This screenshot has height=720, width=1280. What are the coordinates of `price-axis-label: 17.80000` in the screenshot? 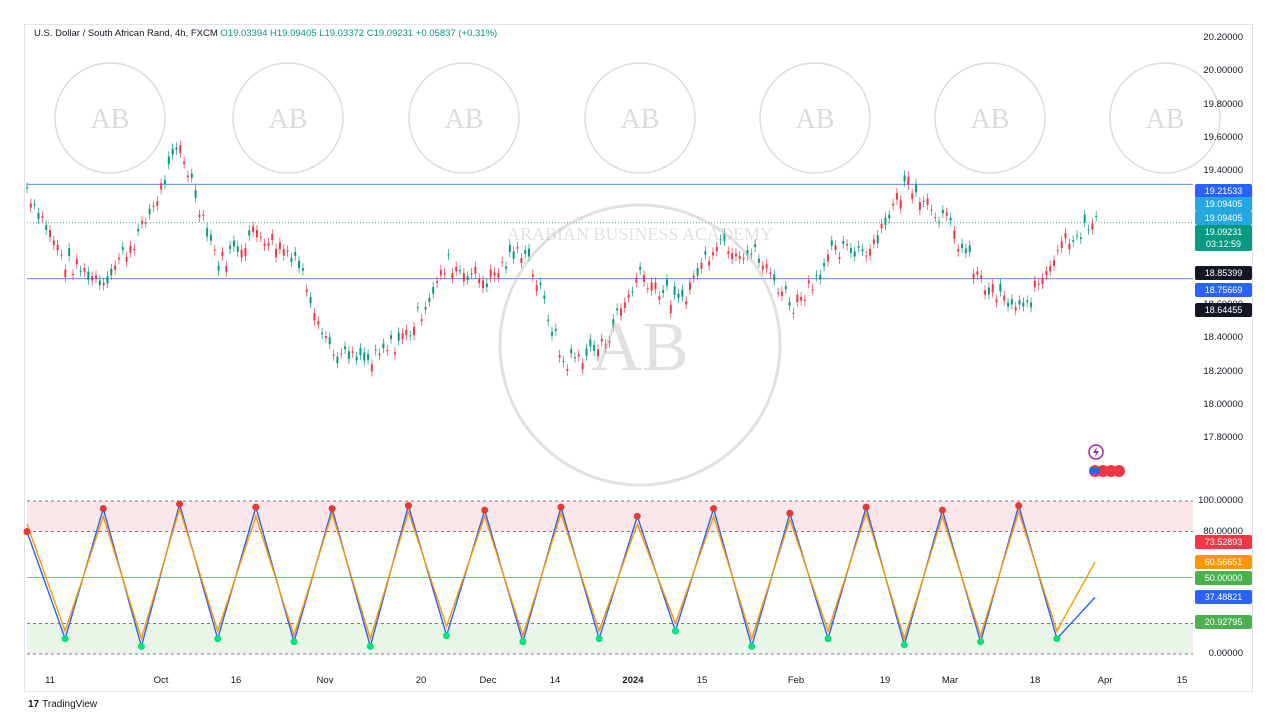 It's located at (1223, 438).